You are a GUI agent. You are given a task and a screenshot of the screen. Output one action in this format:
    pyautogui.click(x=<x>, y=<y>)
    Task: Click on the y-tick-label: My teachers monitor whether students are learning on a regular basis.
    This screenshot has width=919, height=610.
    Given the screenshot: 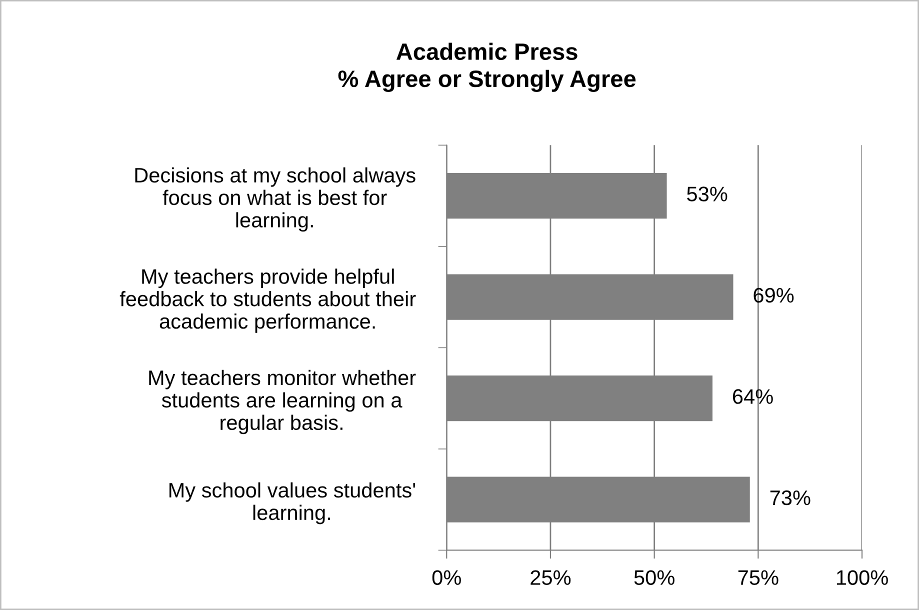 What is the action you would take?
    pyautogui.click(x=282, y=402)
    